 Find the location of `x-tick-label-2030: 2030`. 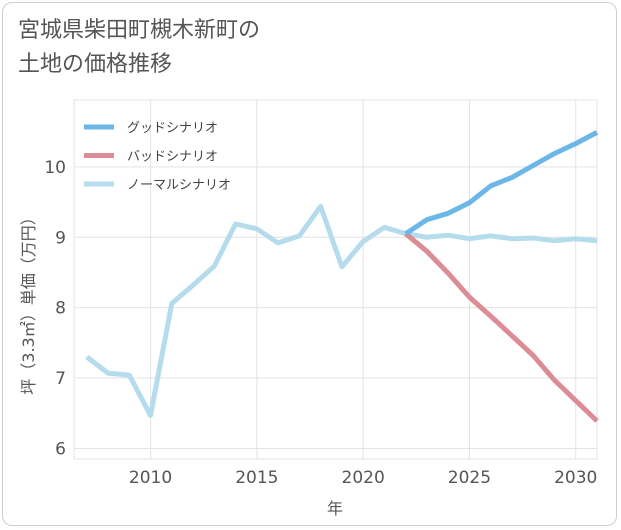

x-tick-label-2030: 2030 is located at coordinates (575, 478).